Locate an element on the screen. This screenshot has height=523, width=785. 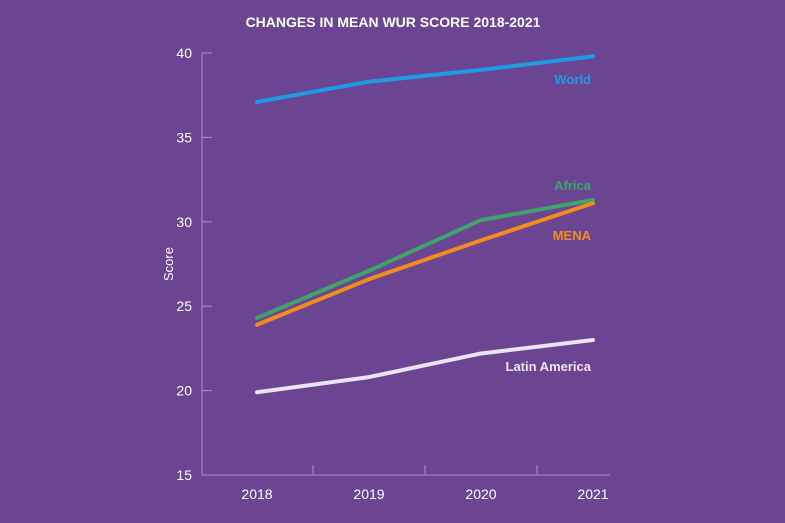
series-line-mena is located at coordinates (425, 264).